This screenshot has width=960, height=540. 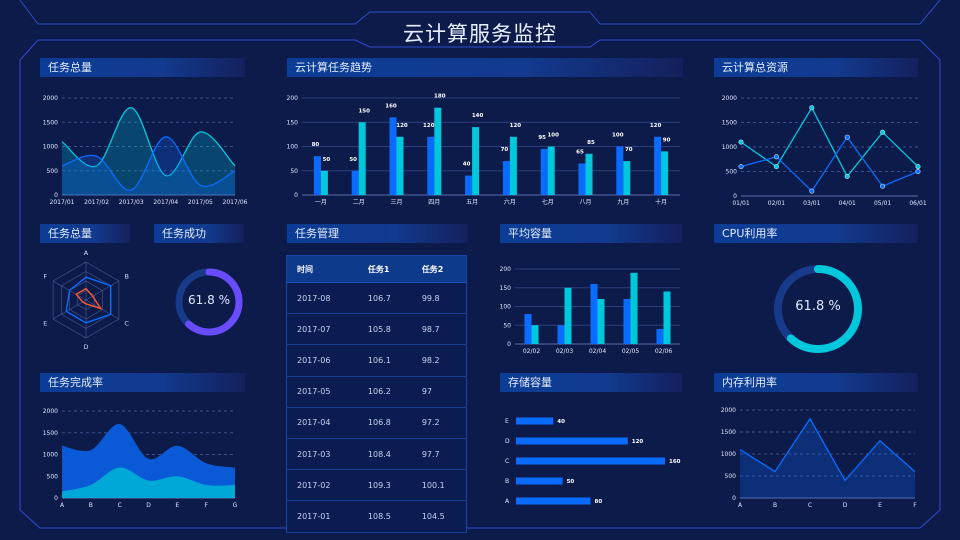 What do you see at coordinates (353, 160) in the screenshot?
I see `bar-data-label: 50` at bounding box center [353, 160].